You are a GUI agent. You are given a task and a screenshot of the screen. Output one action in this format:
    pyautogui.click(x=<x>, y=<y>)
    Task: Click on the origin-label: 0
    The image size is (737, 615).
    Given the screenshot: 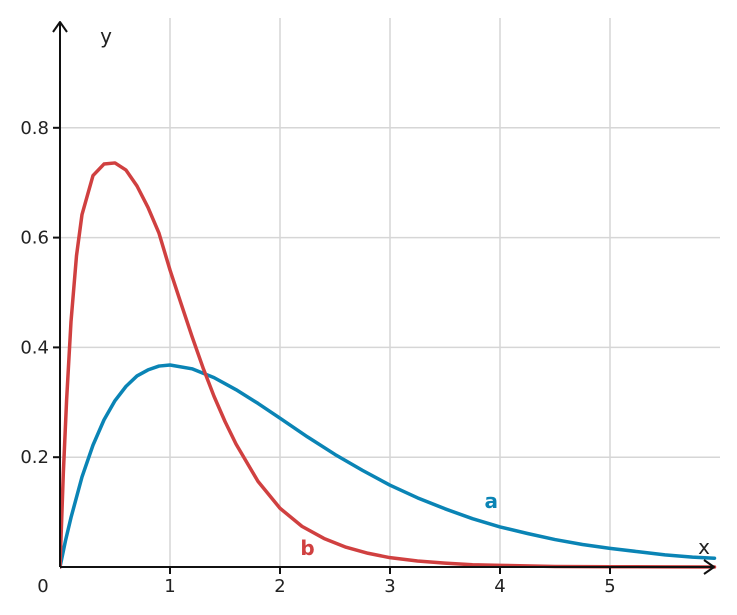 What is the action you would take?
    pyautogui.click(x=42, y=586)
    